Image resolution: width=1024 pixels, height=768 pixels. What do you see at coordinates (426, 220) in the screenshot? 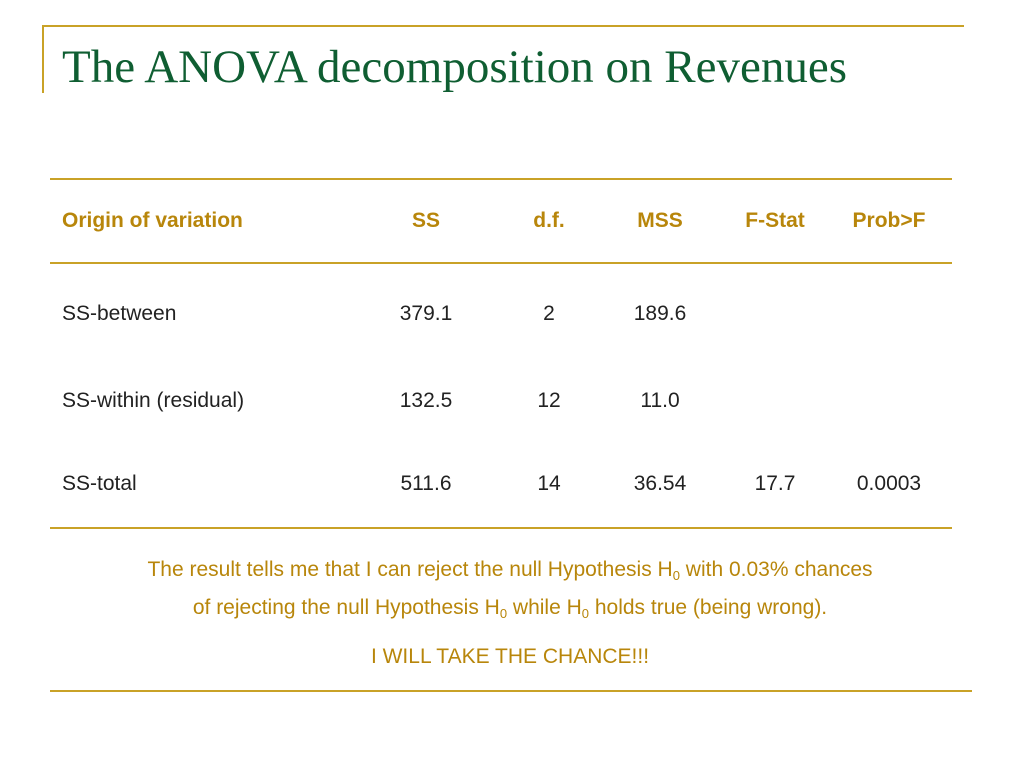
I see `header-ss: SS` at bounding box center [426, 220].